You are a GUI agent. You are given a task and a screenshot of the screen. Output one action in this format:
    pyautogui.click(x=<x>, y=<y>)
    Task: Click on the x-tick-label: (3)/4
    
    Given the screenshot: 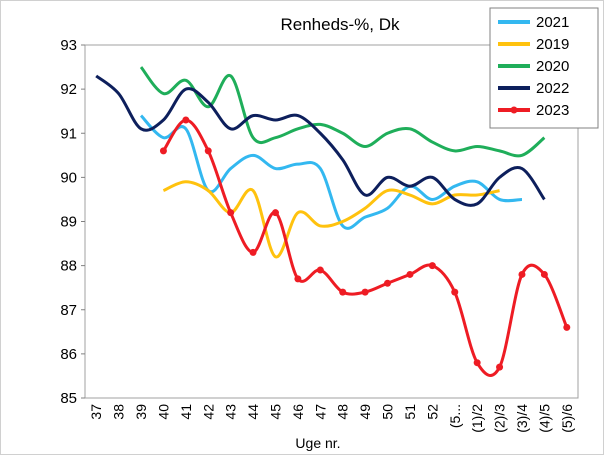 What is the action you would take?
    pyautogui.click(x=522, y=418)
    